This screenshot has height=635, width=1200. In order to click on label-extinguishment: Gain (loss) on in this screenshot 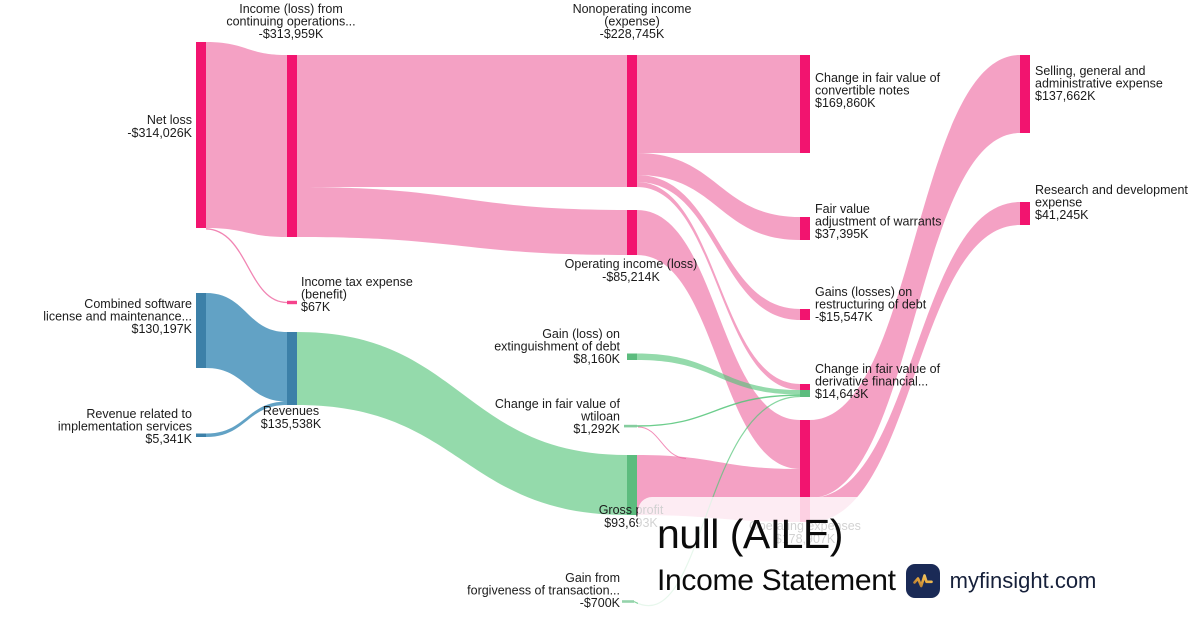, I will do `click(581, 334)`.